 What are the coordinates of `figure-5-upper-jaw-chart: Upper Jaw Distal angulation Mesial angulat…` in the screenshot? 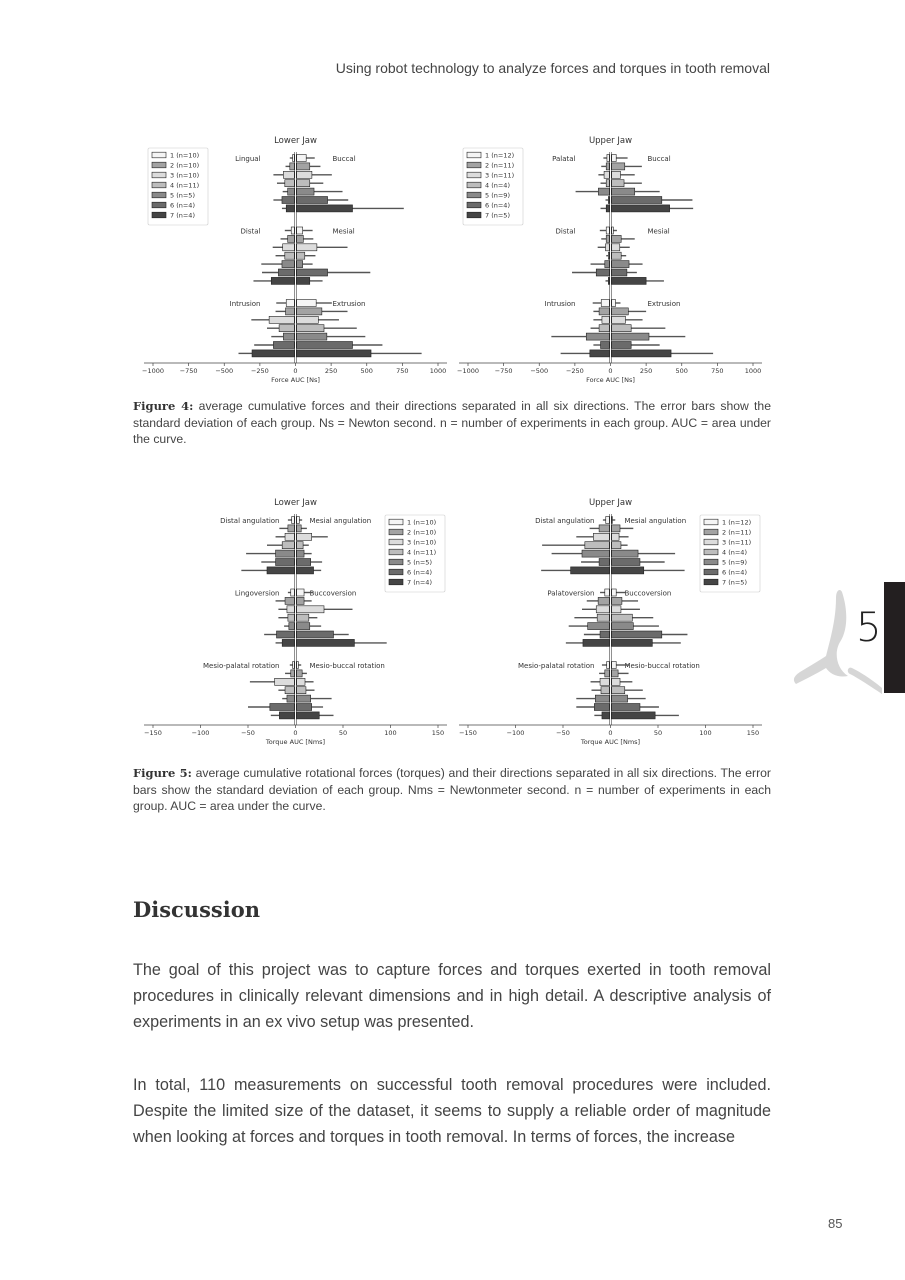 It's located at (610, 622).